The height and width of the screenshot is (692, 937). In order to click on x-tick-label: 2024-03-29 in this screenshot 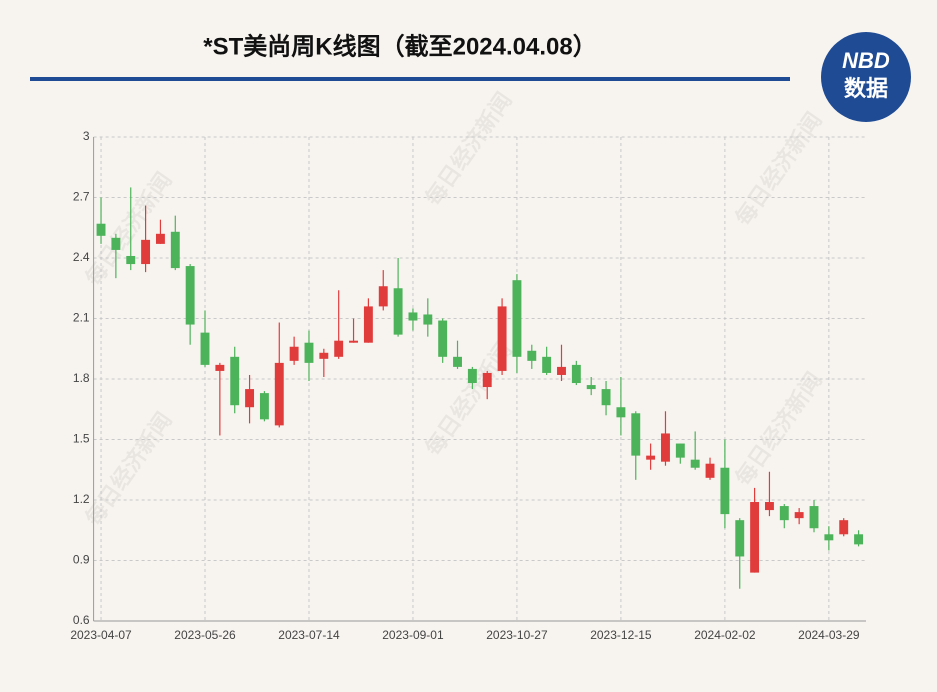, I will do `click(829, 635)`.